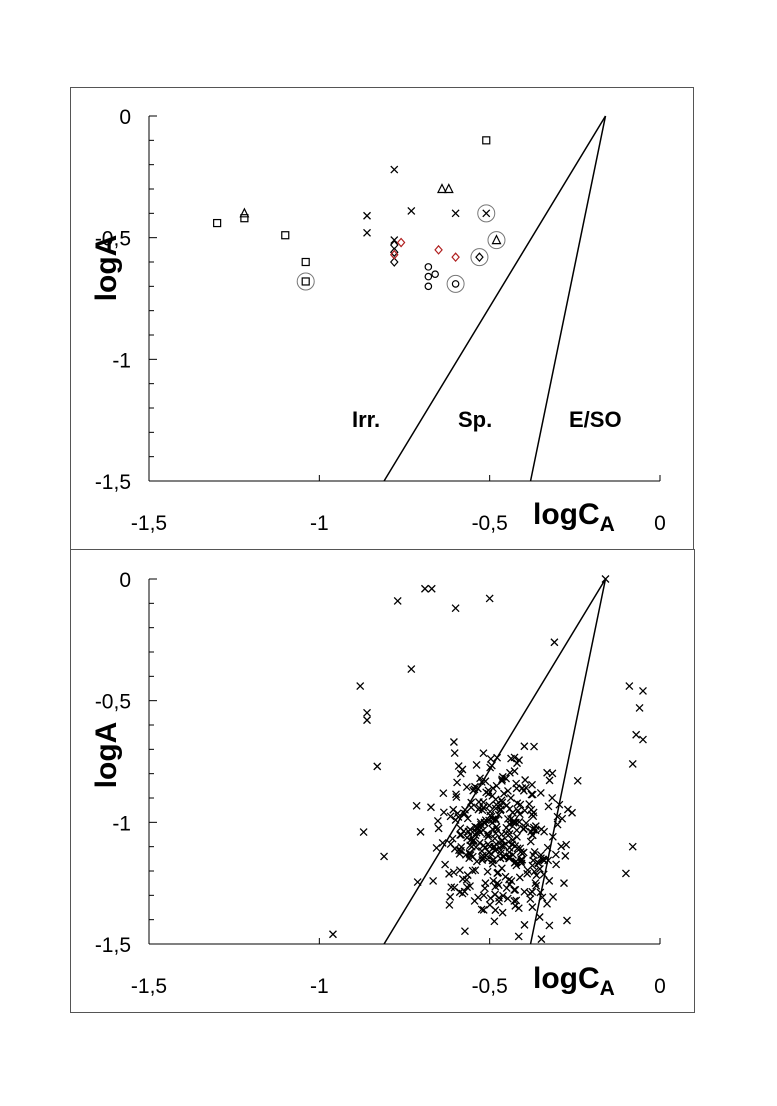 This screenshot has height=1106, width=777. I want to click on bottom-x-axis-label-sub: A, so click(607, 988).